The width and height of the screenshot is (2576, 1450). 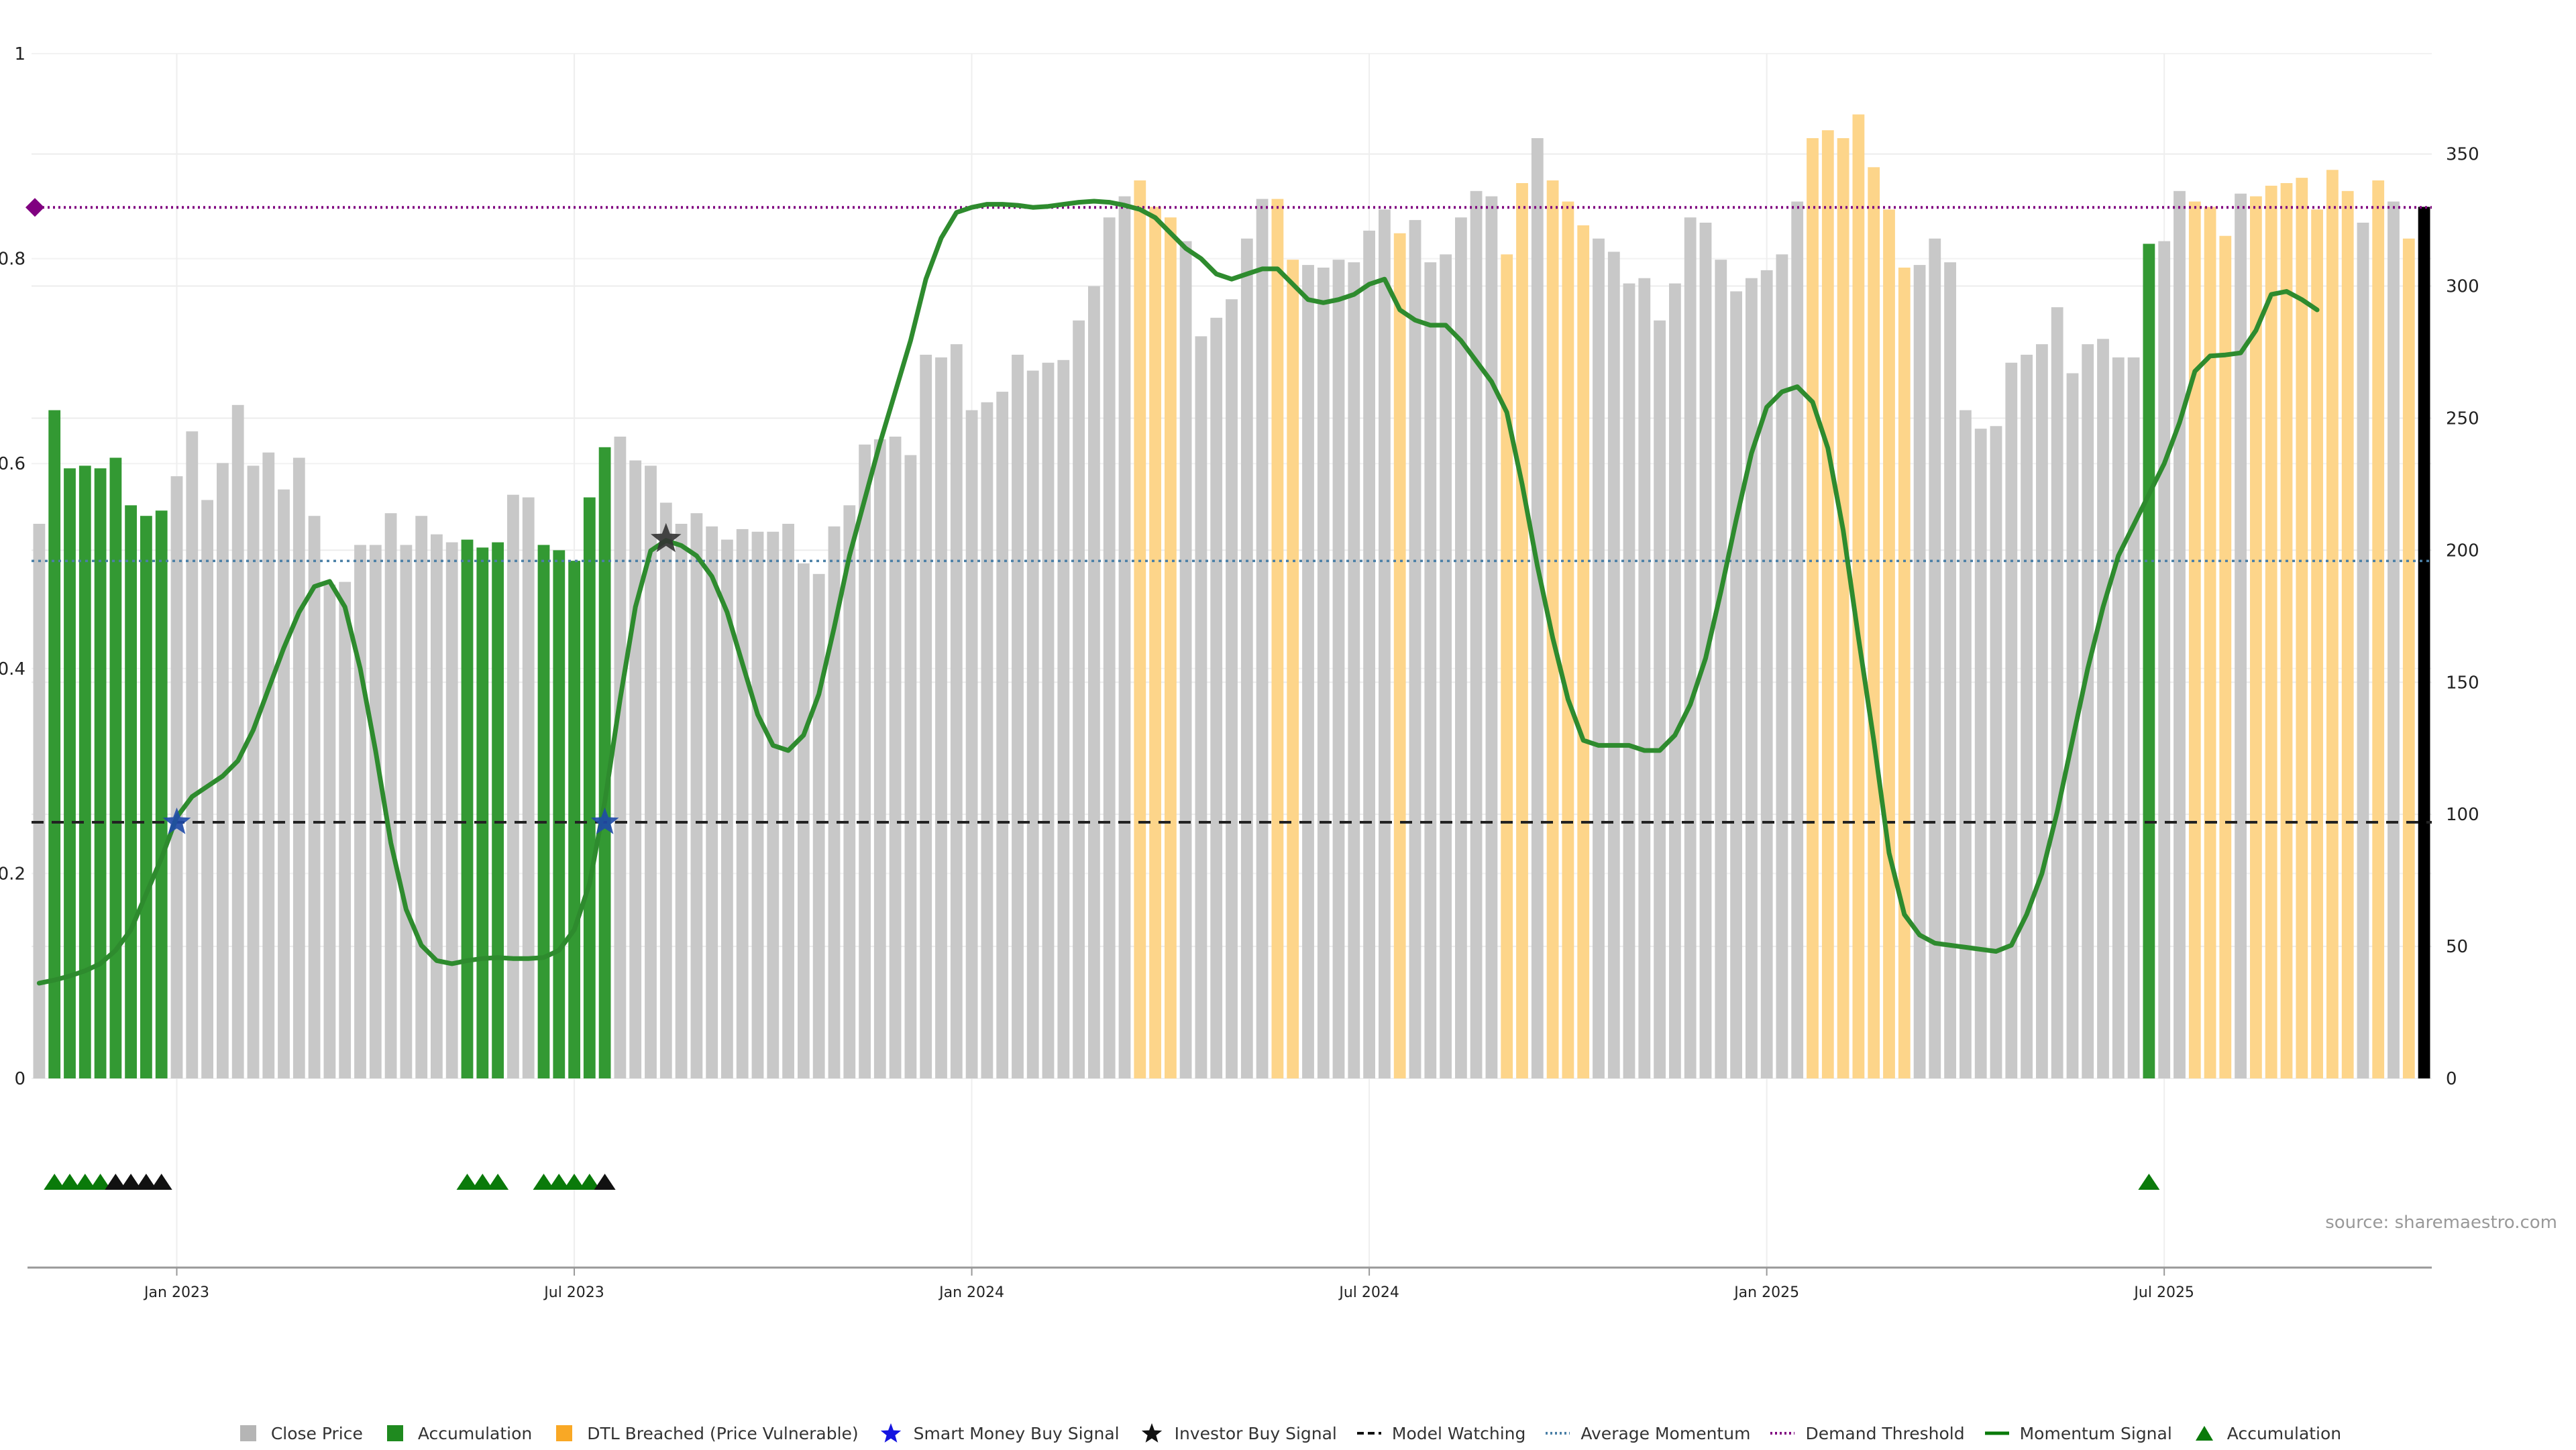 I want to click on legend-item: Smart Money Buy Signal, so click(x=998, y=1433).